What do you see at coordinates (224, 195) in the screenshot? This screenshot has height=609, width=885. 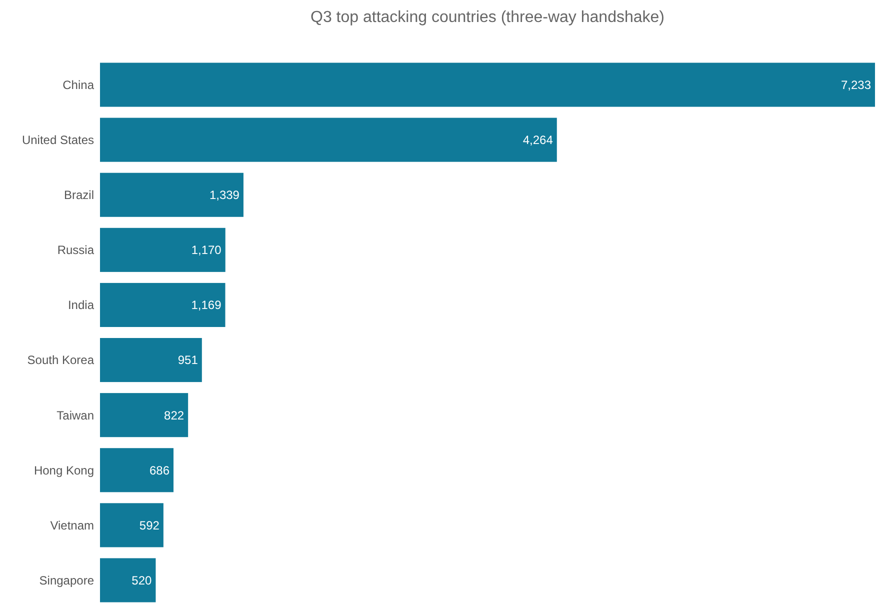 I see `data-label: 1,339` at bounding box center [224, 195].